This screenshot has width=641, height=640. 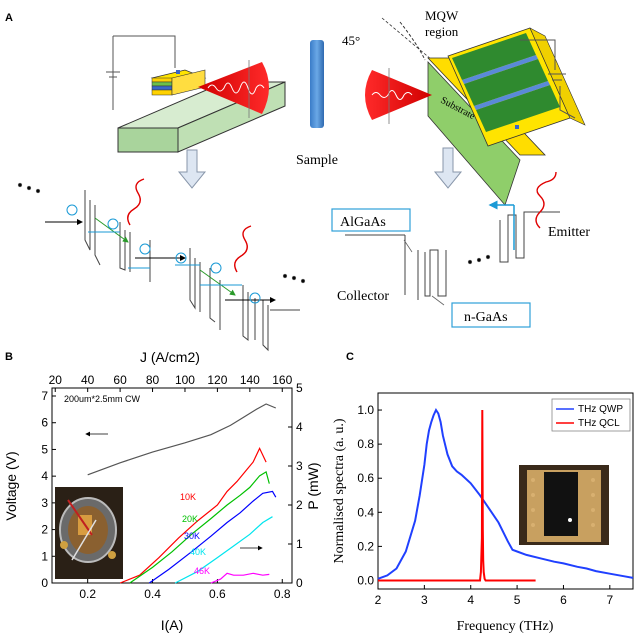 What do you see at coordinates (529, 237) in the screenshot?
I see `emitter-wells` at bounding box center [529, 237].